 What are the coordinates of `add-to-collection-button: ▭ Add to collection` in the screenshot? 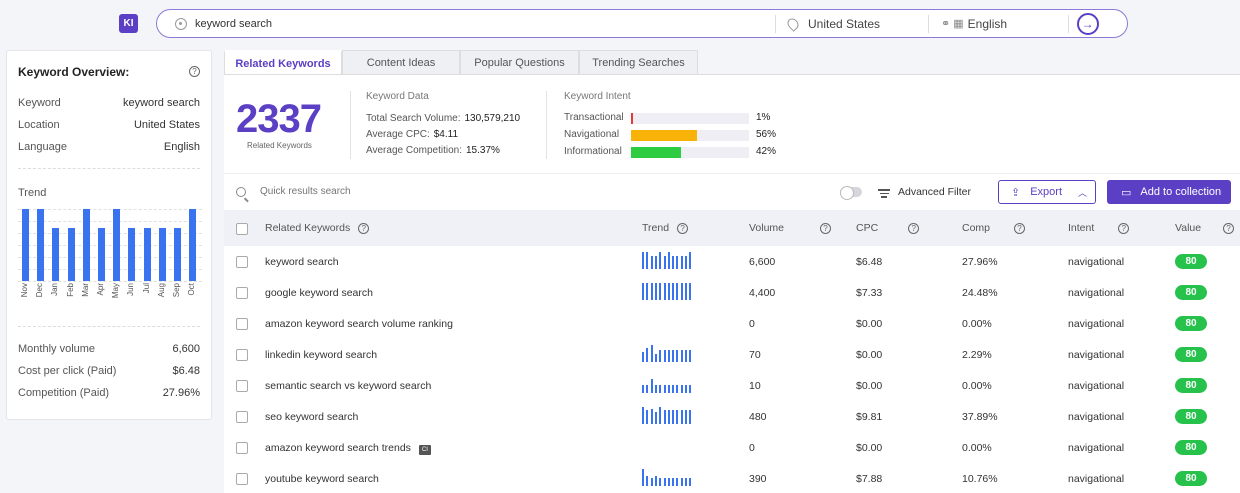 It's located at (1169, 192).